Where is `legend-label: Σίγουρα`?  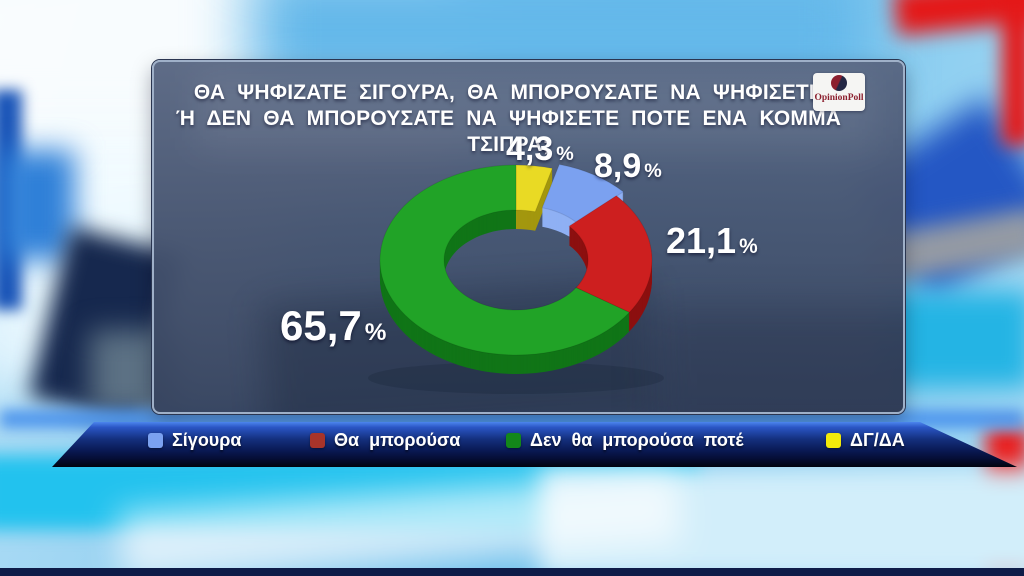
legend-label: Σίγουρα is located at coordinates (207, 440).